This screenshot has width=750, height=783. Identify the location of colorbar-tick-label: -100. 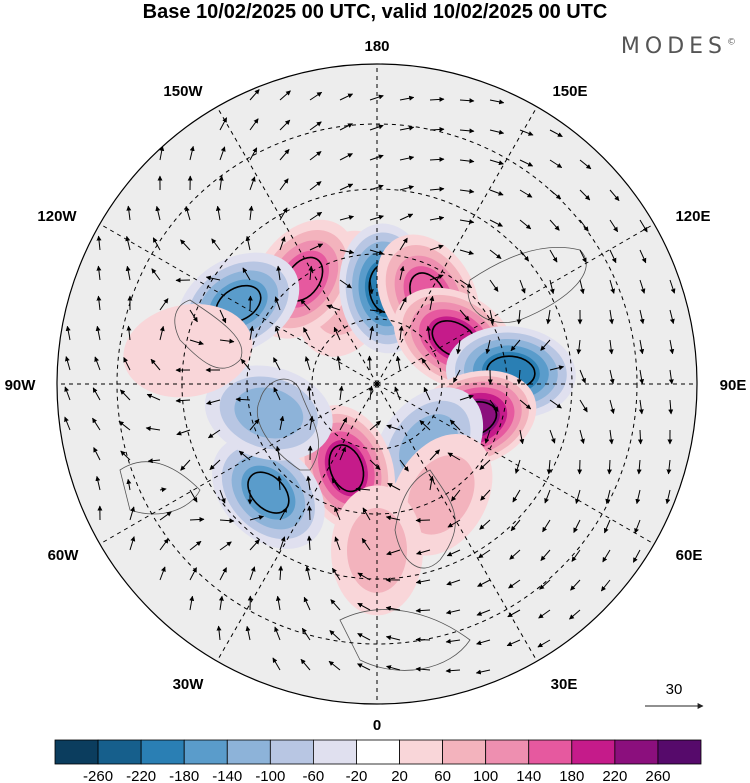
(270, 775).